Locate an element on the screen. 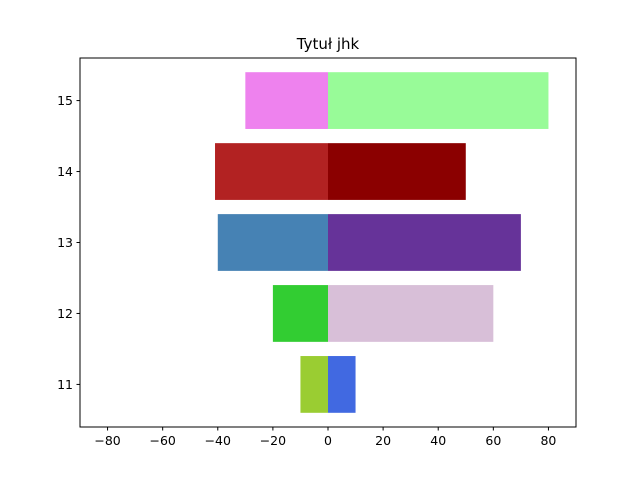 This screenshot has width=640, height=480. bar-12-positive is located at coordinates (411, 313).